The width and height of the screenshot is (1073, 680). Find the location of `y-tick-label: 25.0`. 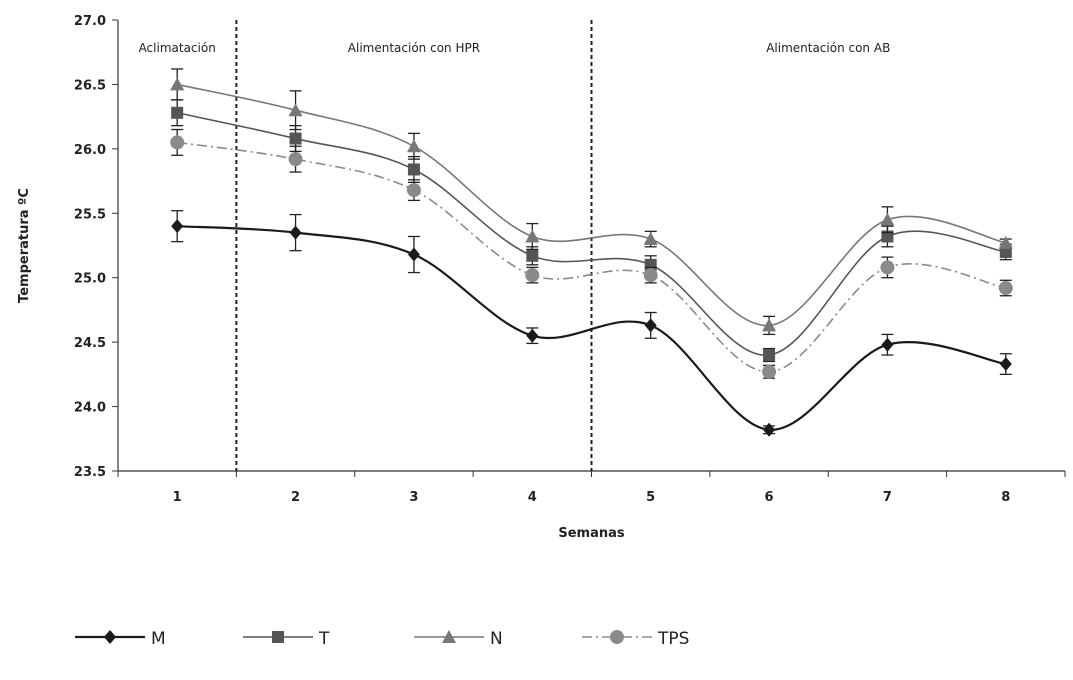

y-tick-label: 25.0 is located at coordinates (90, 279).